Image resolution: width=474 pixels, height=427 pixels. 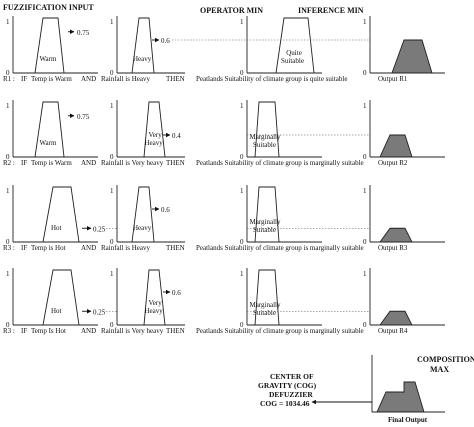 What do you see at coordinates (51, 163) in the screenshot?
I see `rule-temp-clause: Temp is Warm` at bounding box center [51, 163].